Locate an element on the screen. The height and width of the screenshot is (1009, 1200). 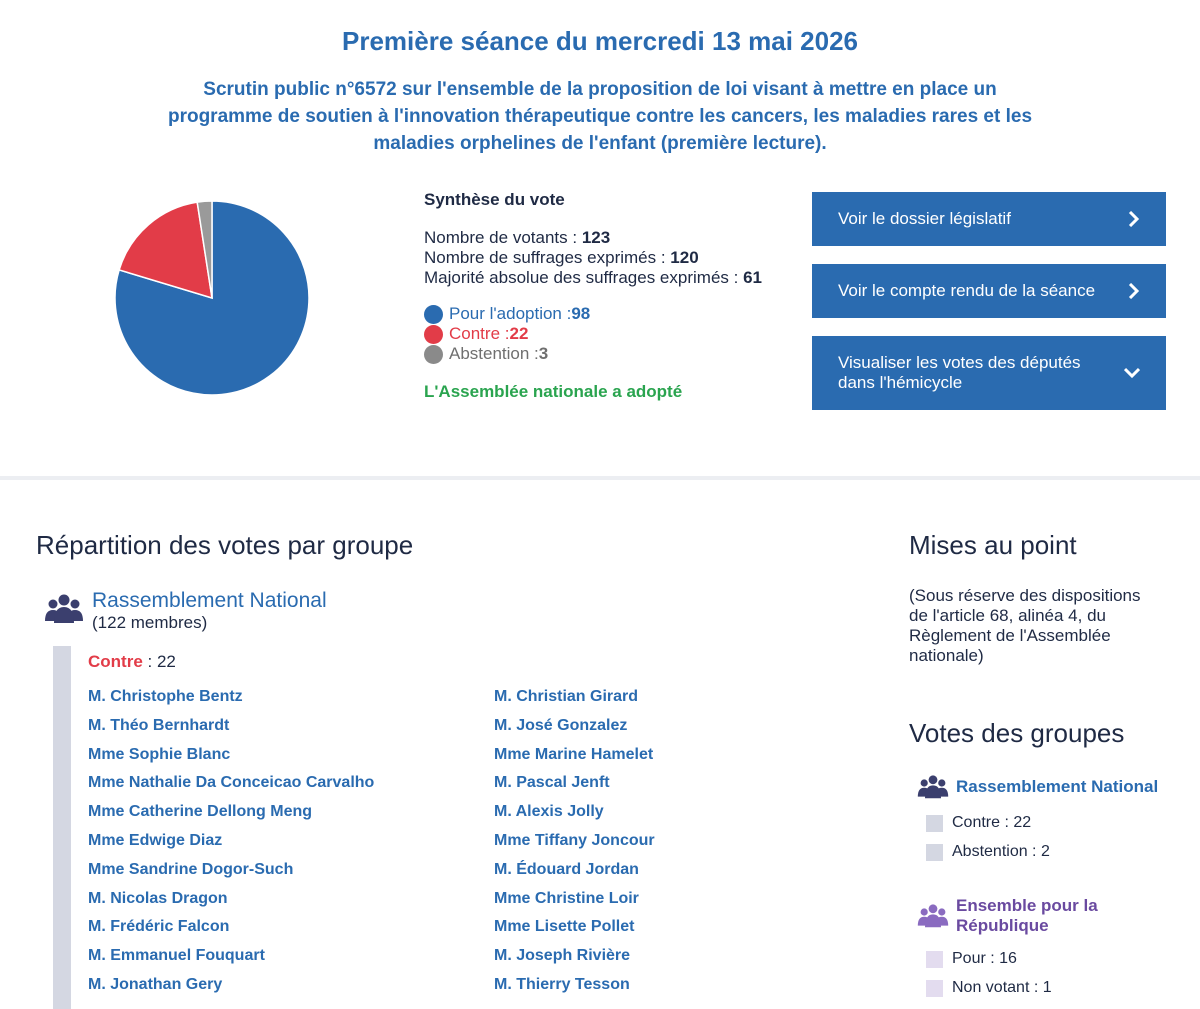
depute-link: Mme Christine Loir is located at coordinates (566, 898).